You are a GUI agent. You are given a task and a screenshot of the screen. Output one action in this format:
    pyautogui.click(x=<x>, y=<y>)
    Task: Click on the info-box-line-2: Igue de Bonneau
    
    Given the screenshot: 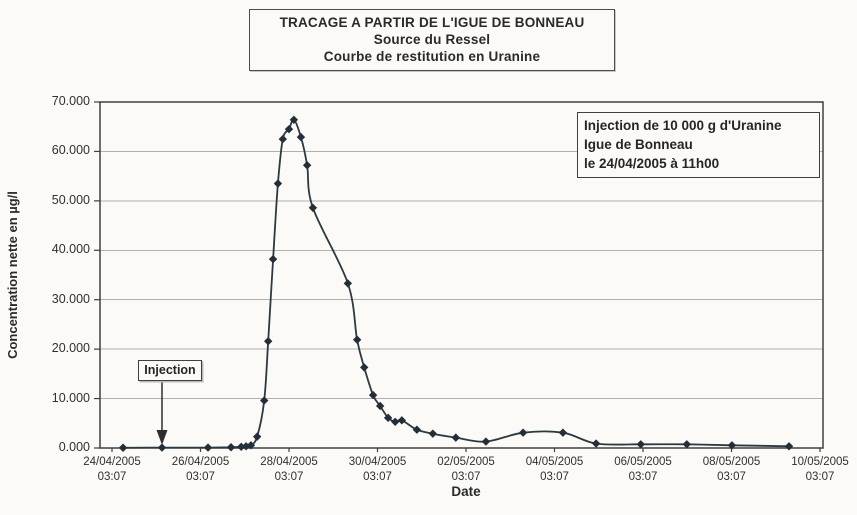 What is the action you would take?
    pyautogui.click(x=638, y=144)
    